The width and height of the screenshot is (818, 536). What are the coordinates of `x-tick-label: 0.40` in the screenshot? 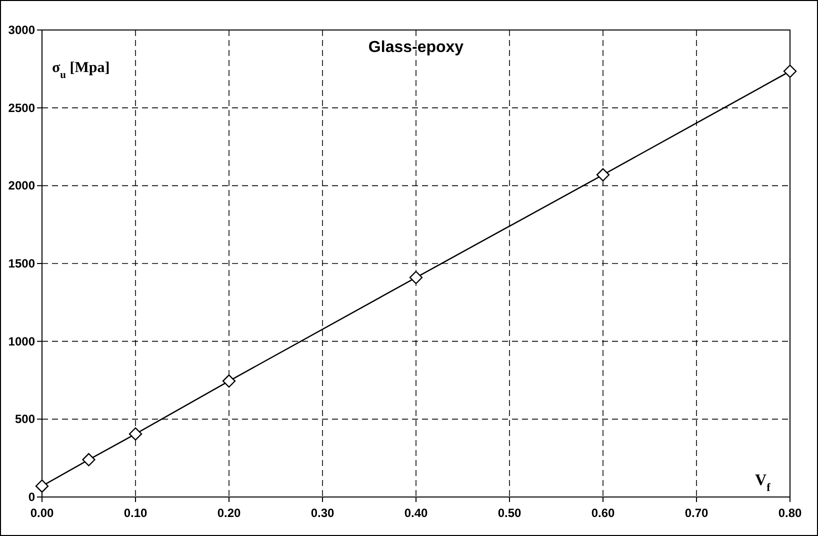 It's located at (416, 513).